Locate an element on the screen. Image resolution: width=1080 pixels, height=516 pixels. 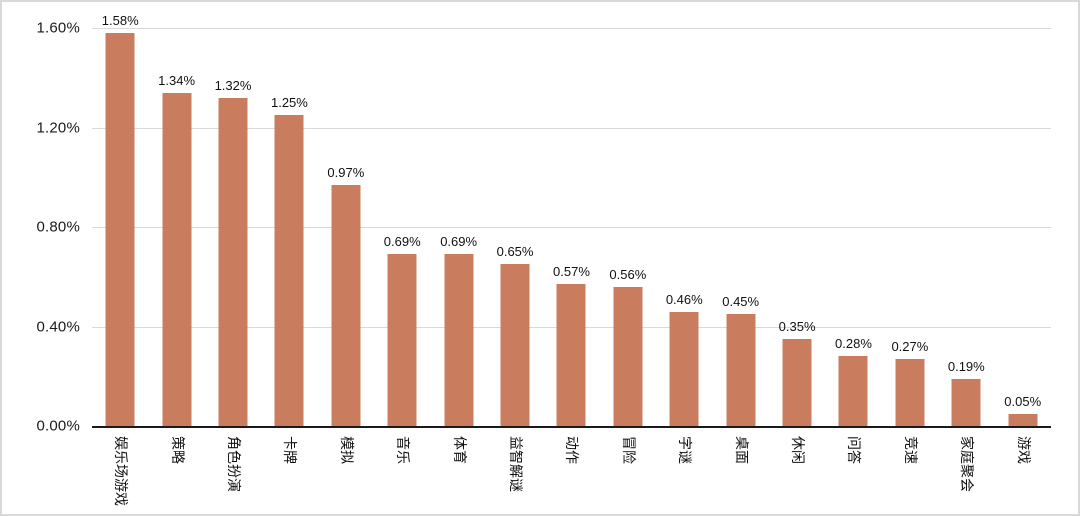
y-axis-tick-label: 0.40% is located at coordinates (58, 326).